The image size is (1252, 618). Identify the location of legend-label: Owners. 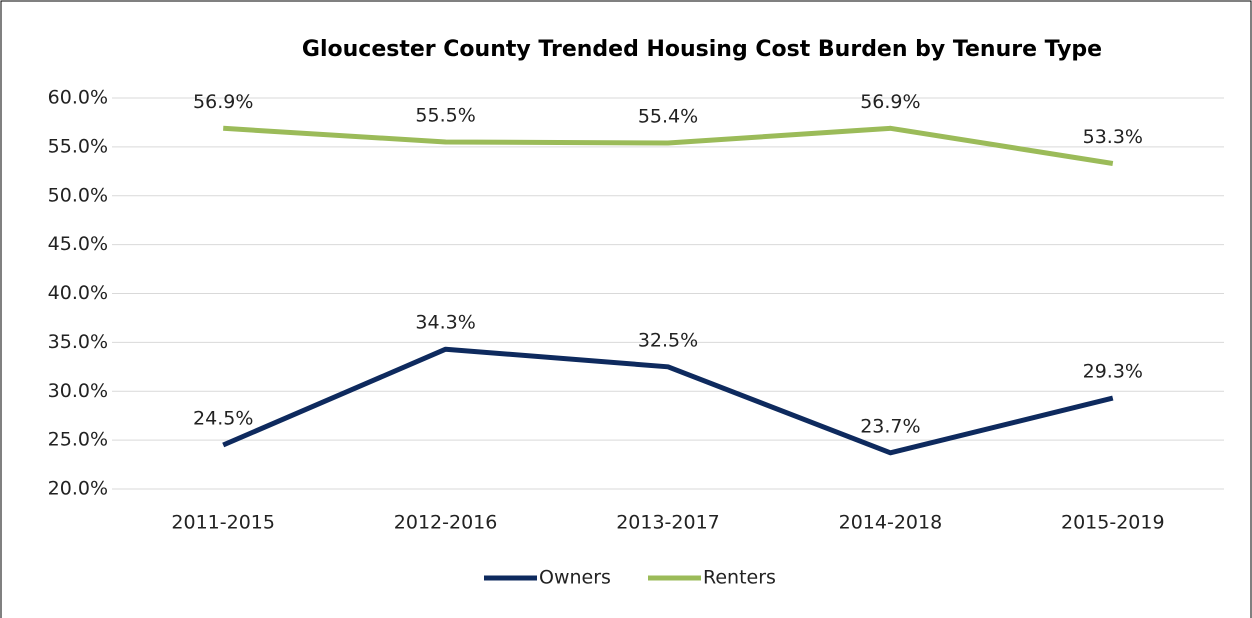
(575, 578).